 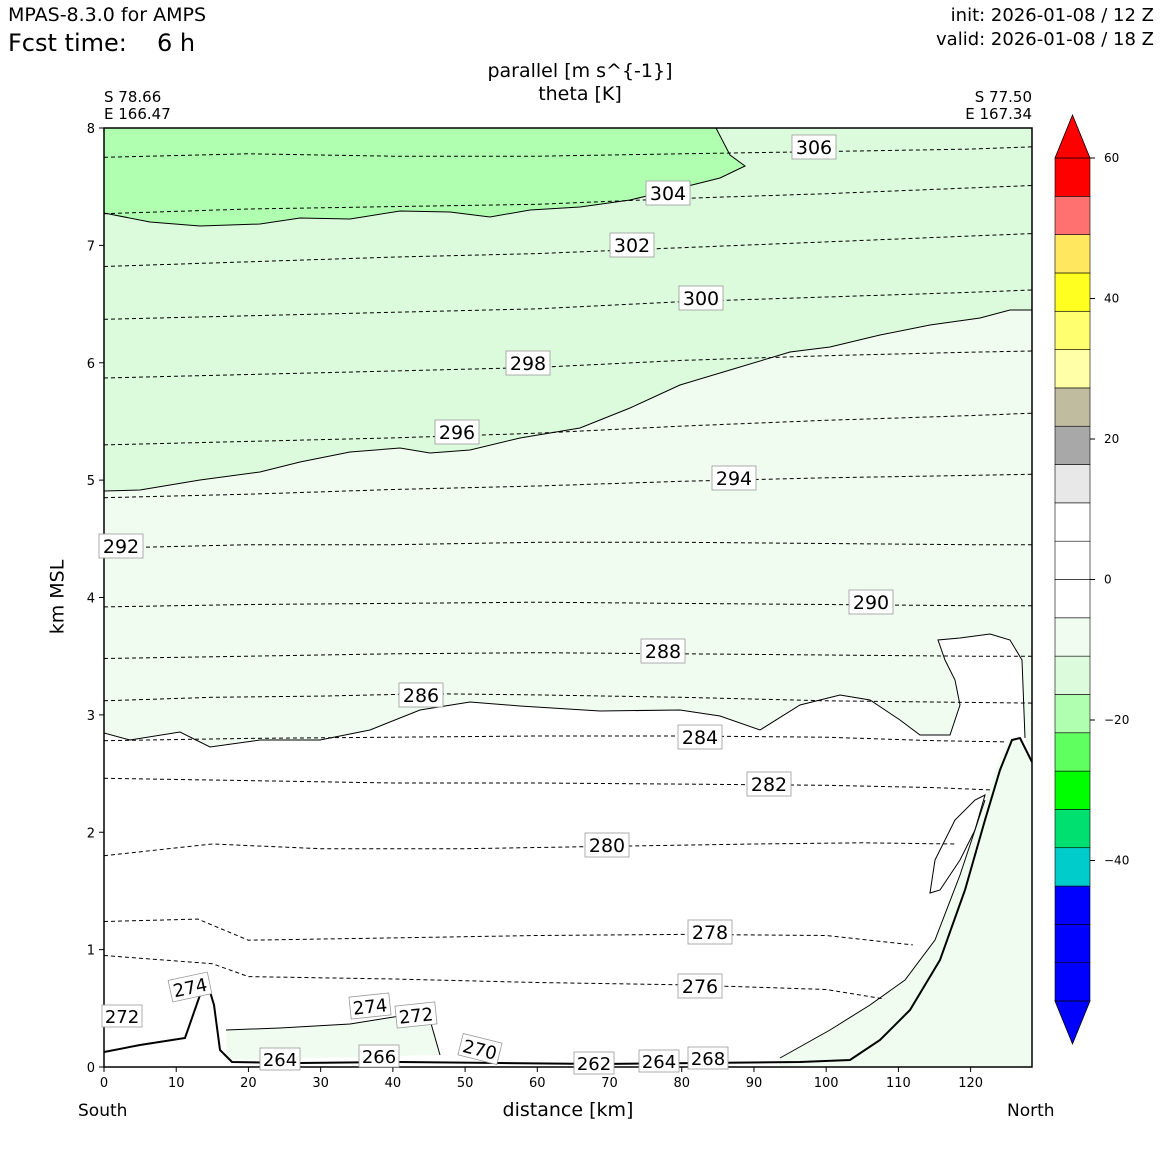 I want to click on svg-text: 284, so click(x=700, y=738).